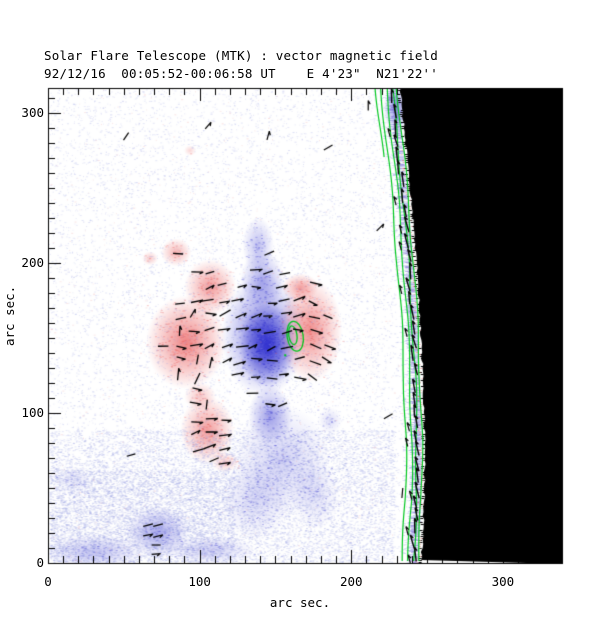  I want to click on y-tick-label: 300, so click(32, 113).